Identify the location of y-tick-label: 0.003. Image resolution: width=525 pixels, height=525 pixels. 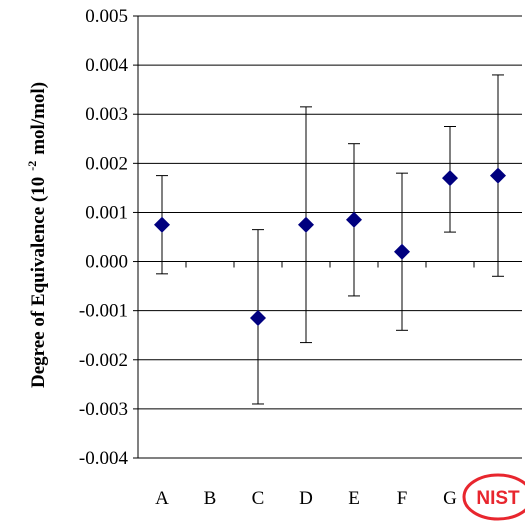
(106, 114).